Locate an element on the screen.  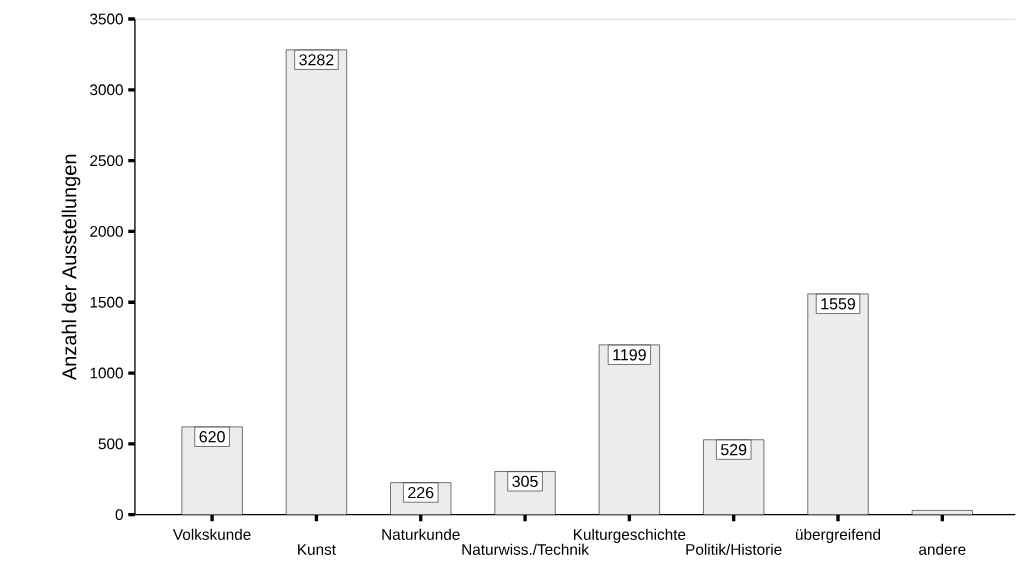
data-label: 1199 is located at coordinates (629, 355).